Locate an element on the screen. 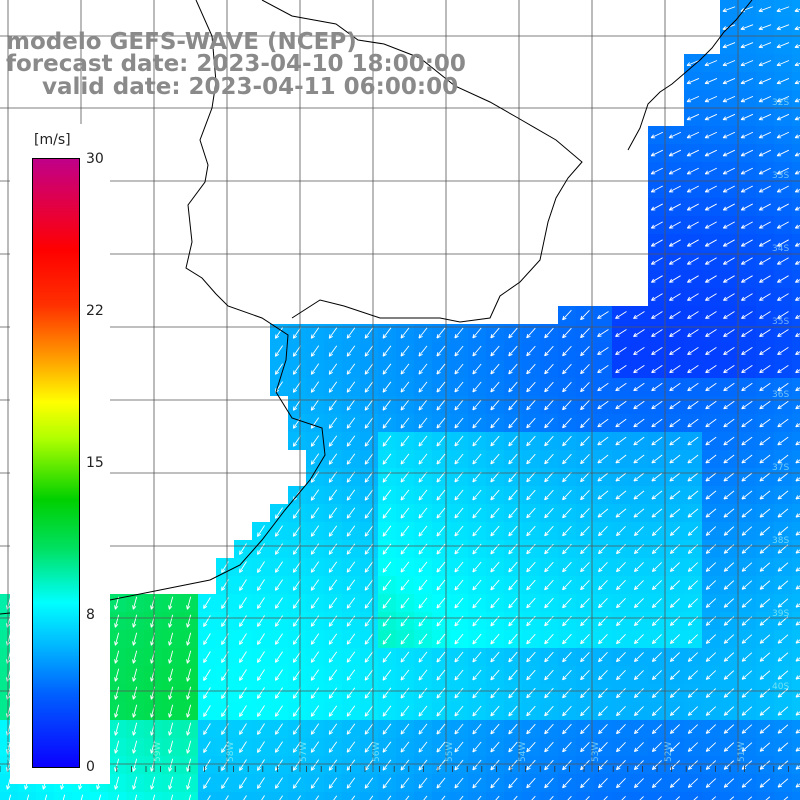 The width and height of the screenshot is (800, 800). lat-label: 38S is located at coordinates (780, 541).